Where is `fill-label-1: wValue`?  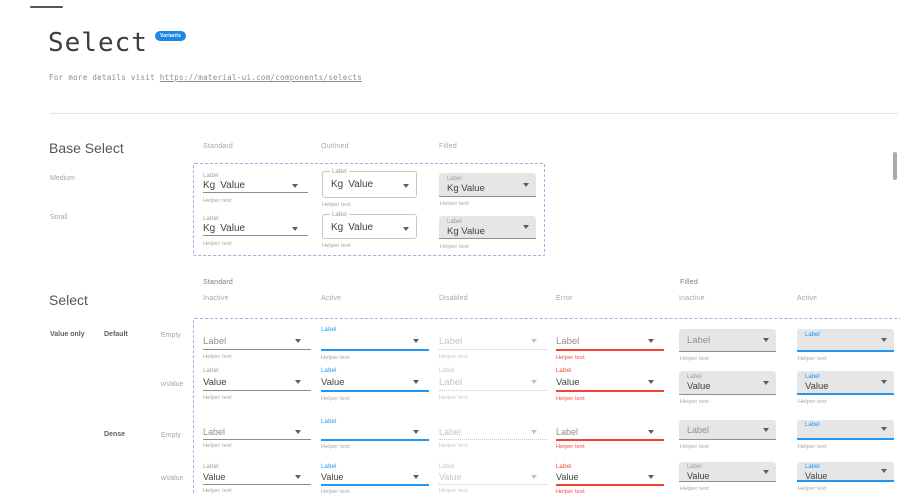 fill-label-1: wValue is located at coordinates (172, 384).